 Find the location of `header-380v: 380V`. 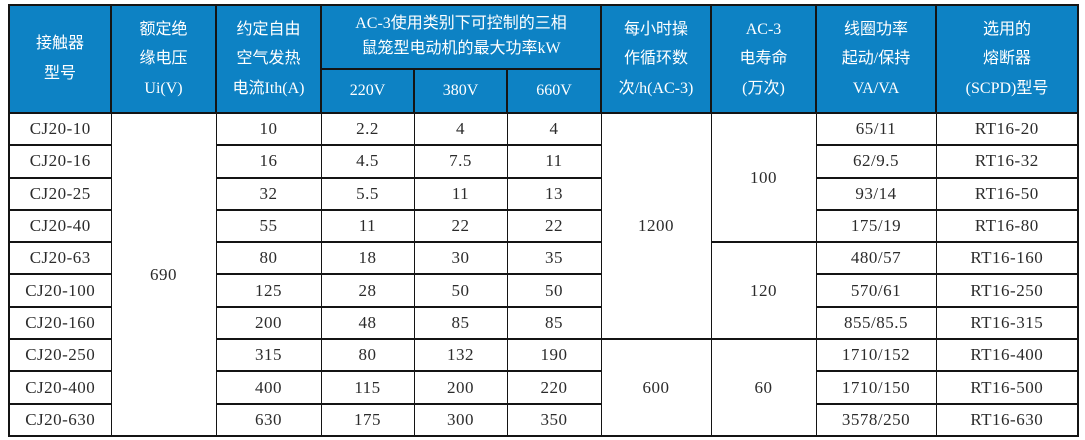

header-380v: 380V is located at coordinates (460, 91).